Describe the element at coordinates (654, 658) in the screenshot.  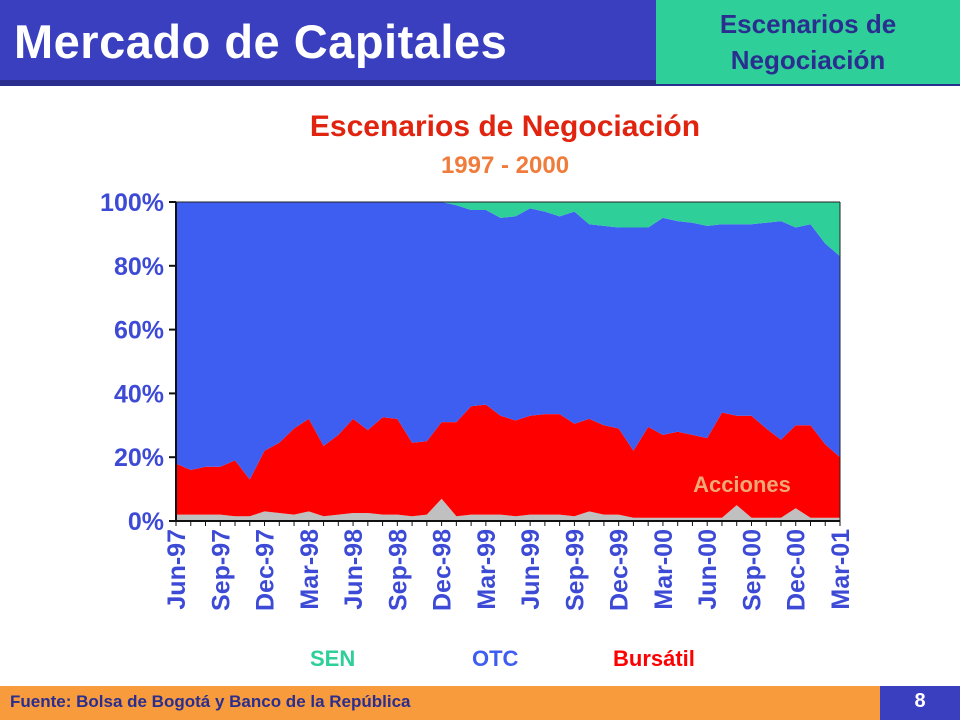
I see `legend-bursatil: Bursátil` at that location.